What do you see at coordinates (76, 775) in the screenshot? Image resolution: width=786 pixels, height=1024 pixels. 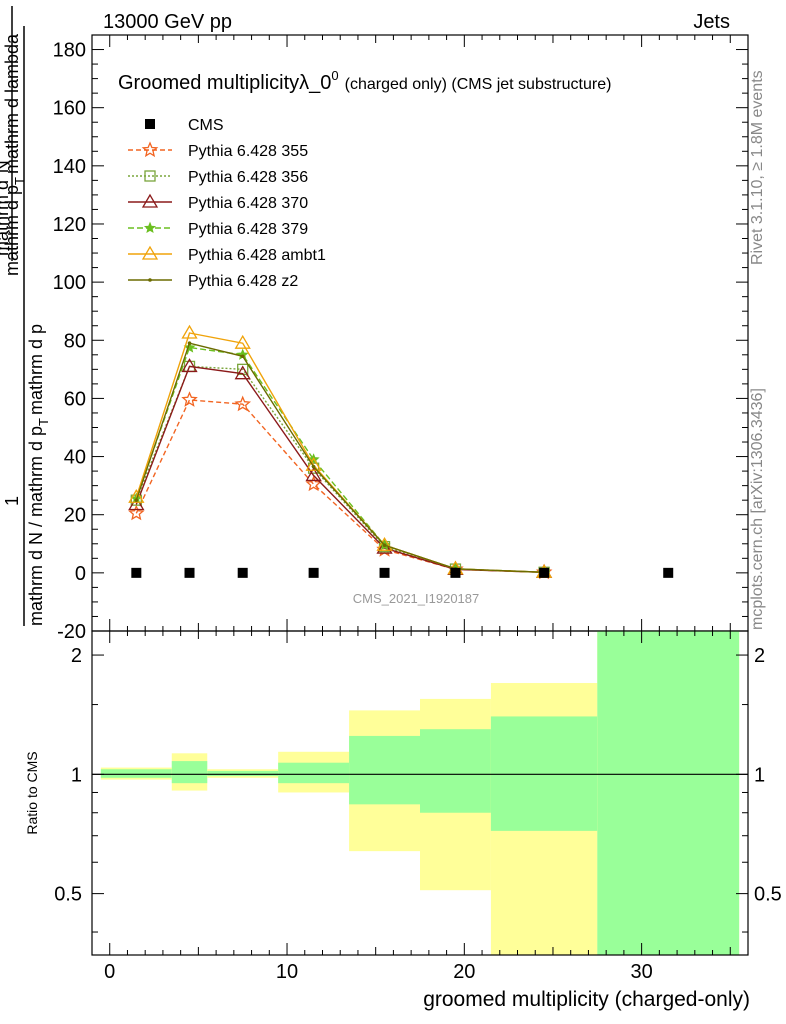 I see `ratio-y-tick-label: 1` at bounding box center [76, 775].